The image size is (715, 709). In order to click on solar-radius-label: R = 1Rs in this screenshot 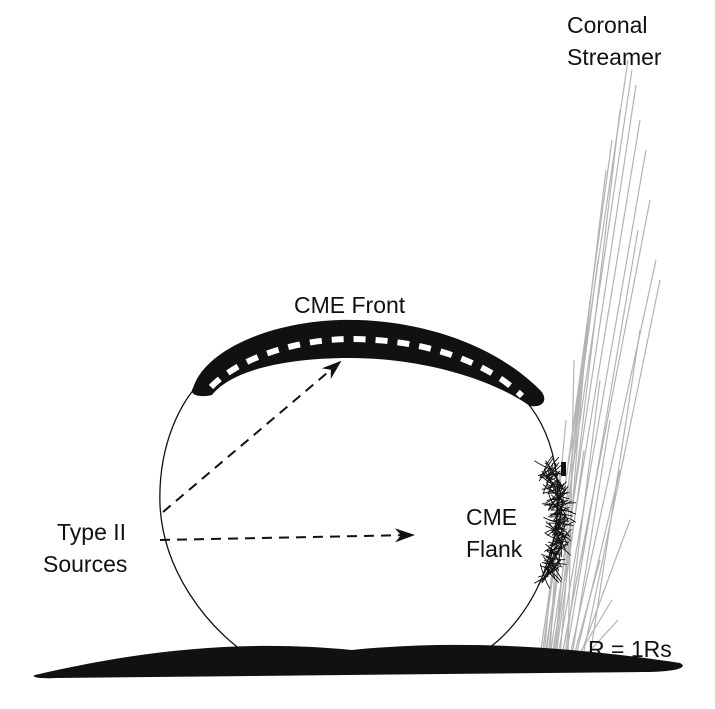, I will do `click(630, 649)`.